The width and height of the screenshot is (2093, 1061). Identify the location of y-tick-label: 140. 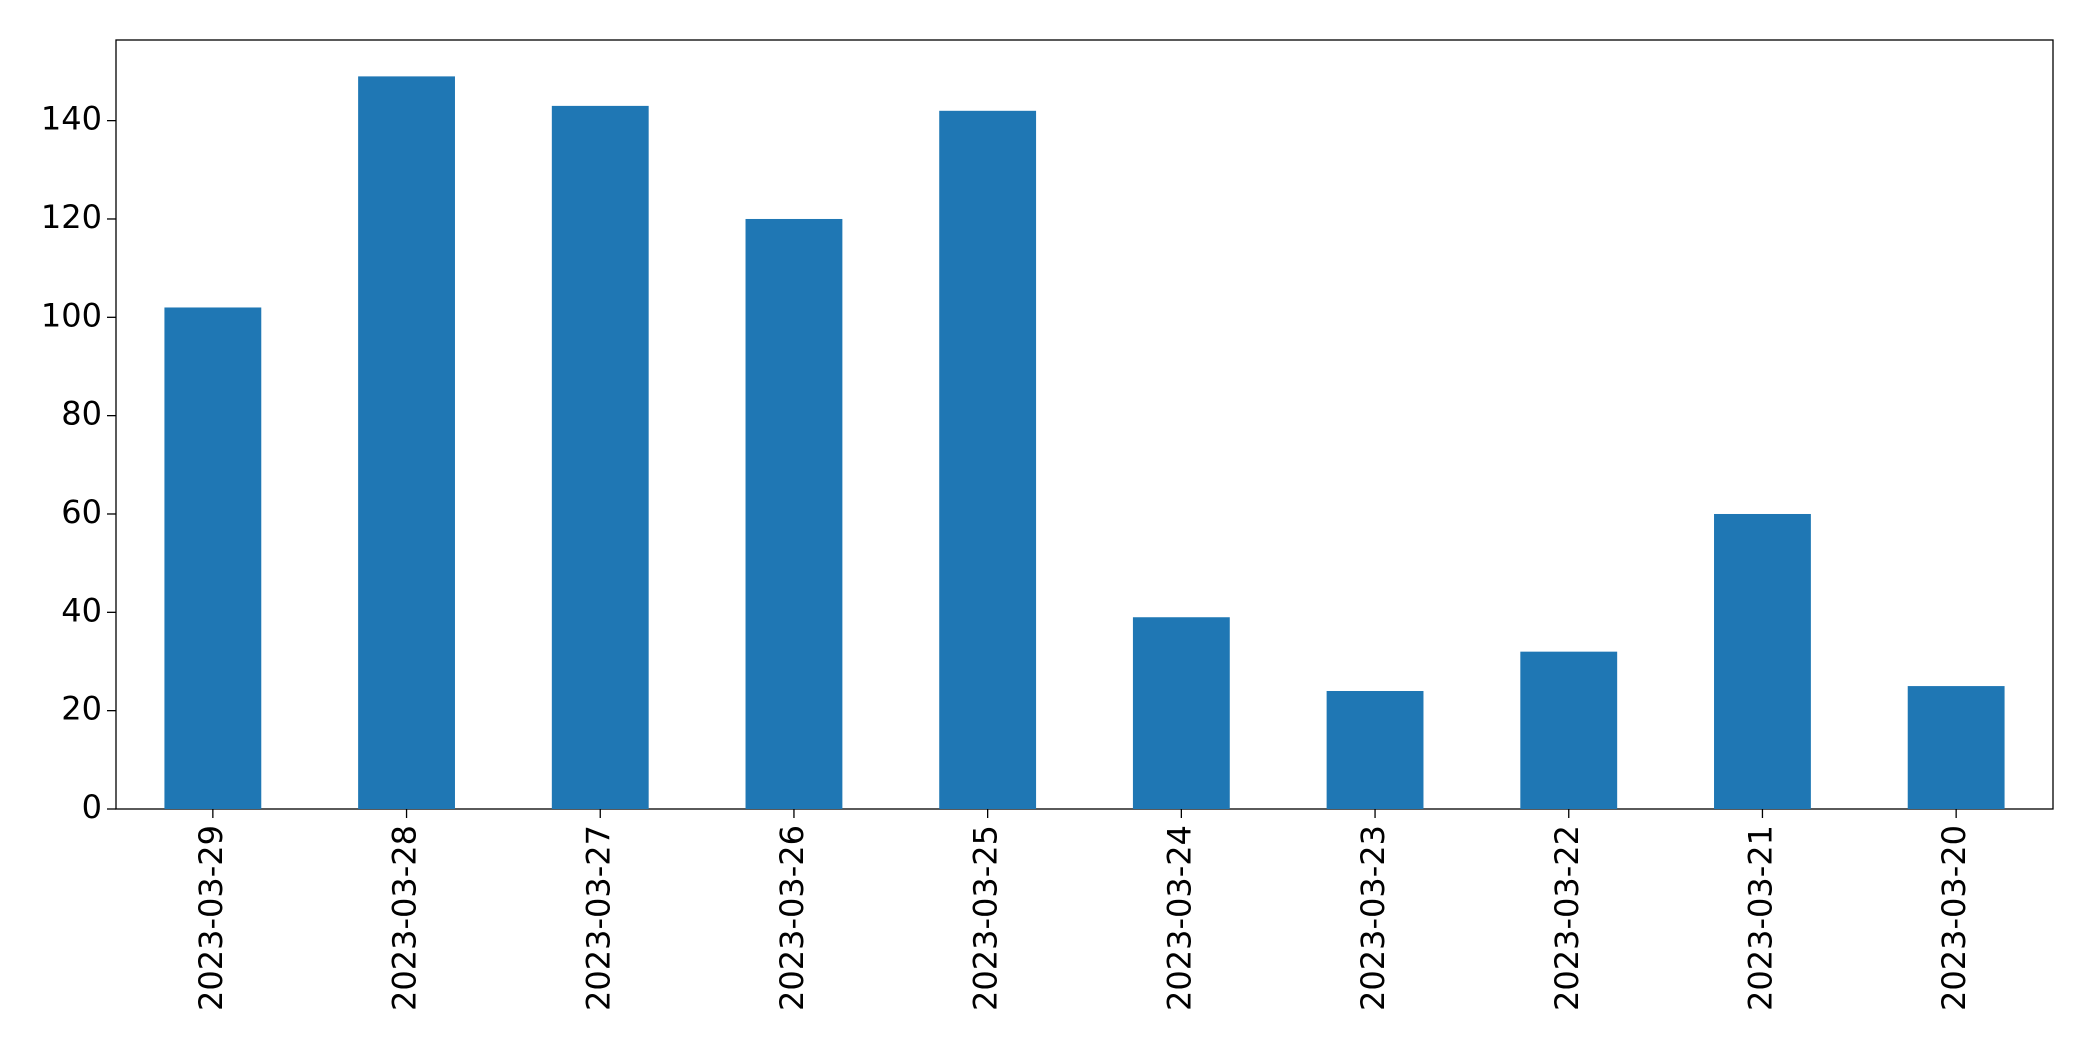
(71, 119).